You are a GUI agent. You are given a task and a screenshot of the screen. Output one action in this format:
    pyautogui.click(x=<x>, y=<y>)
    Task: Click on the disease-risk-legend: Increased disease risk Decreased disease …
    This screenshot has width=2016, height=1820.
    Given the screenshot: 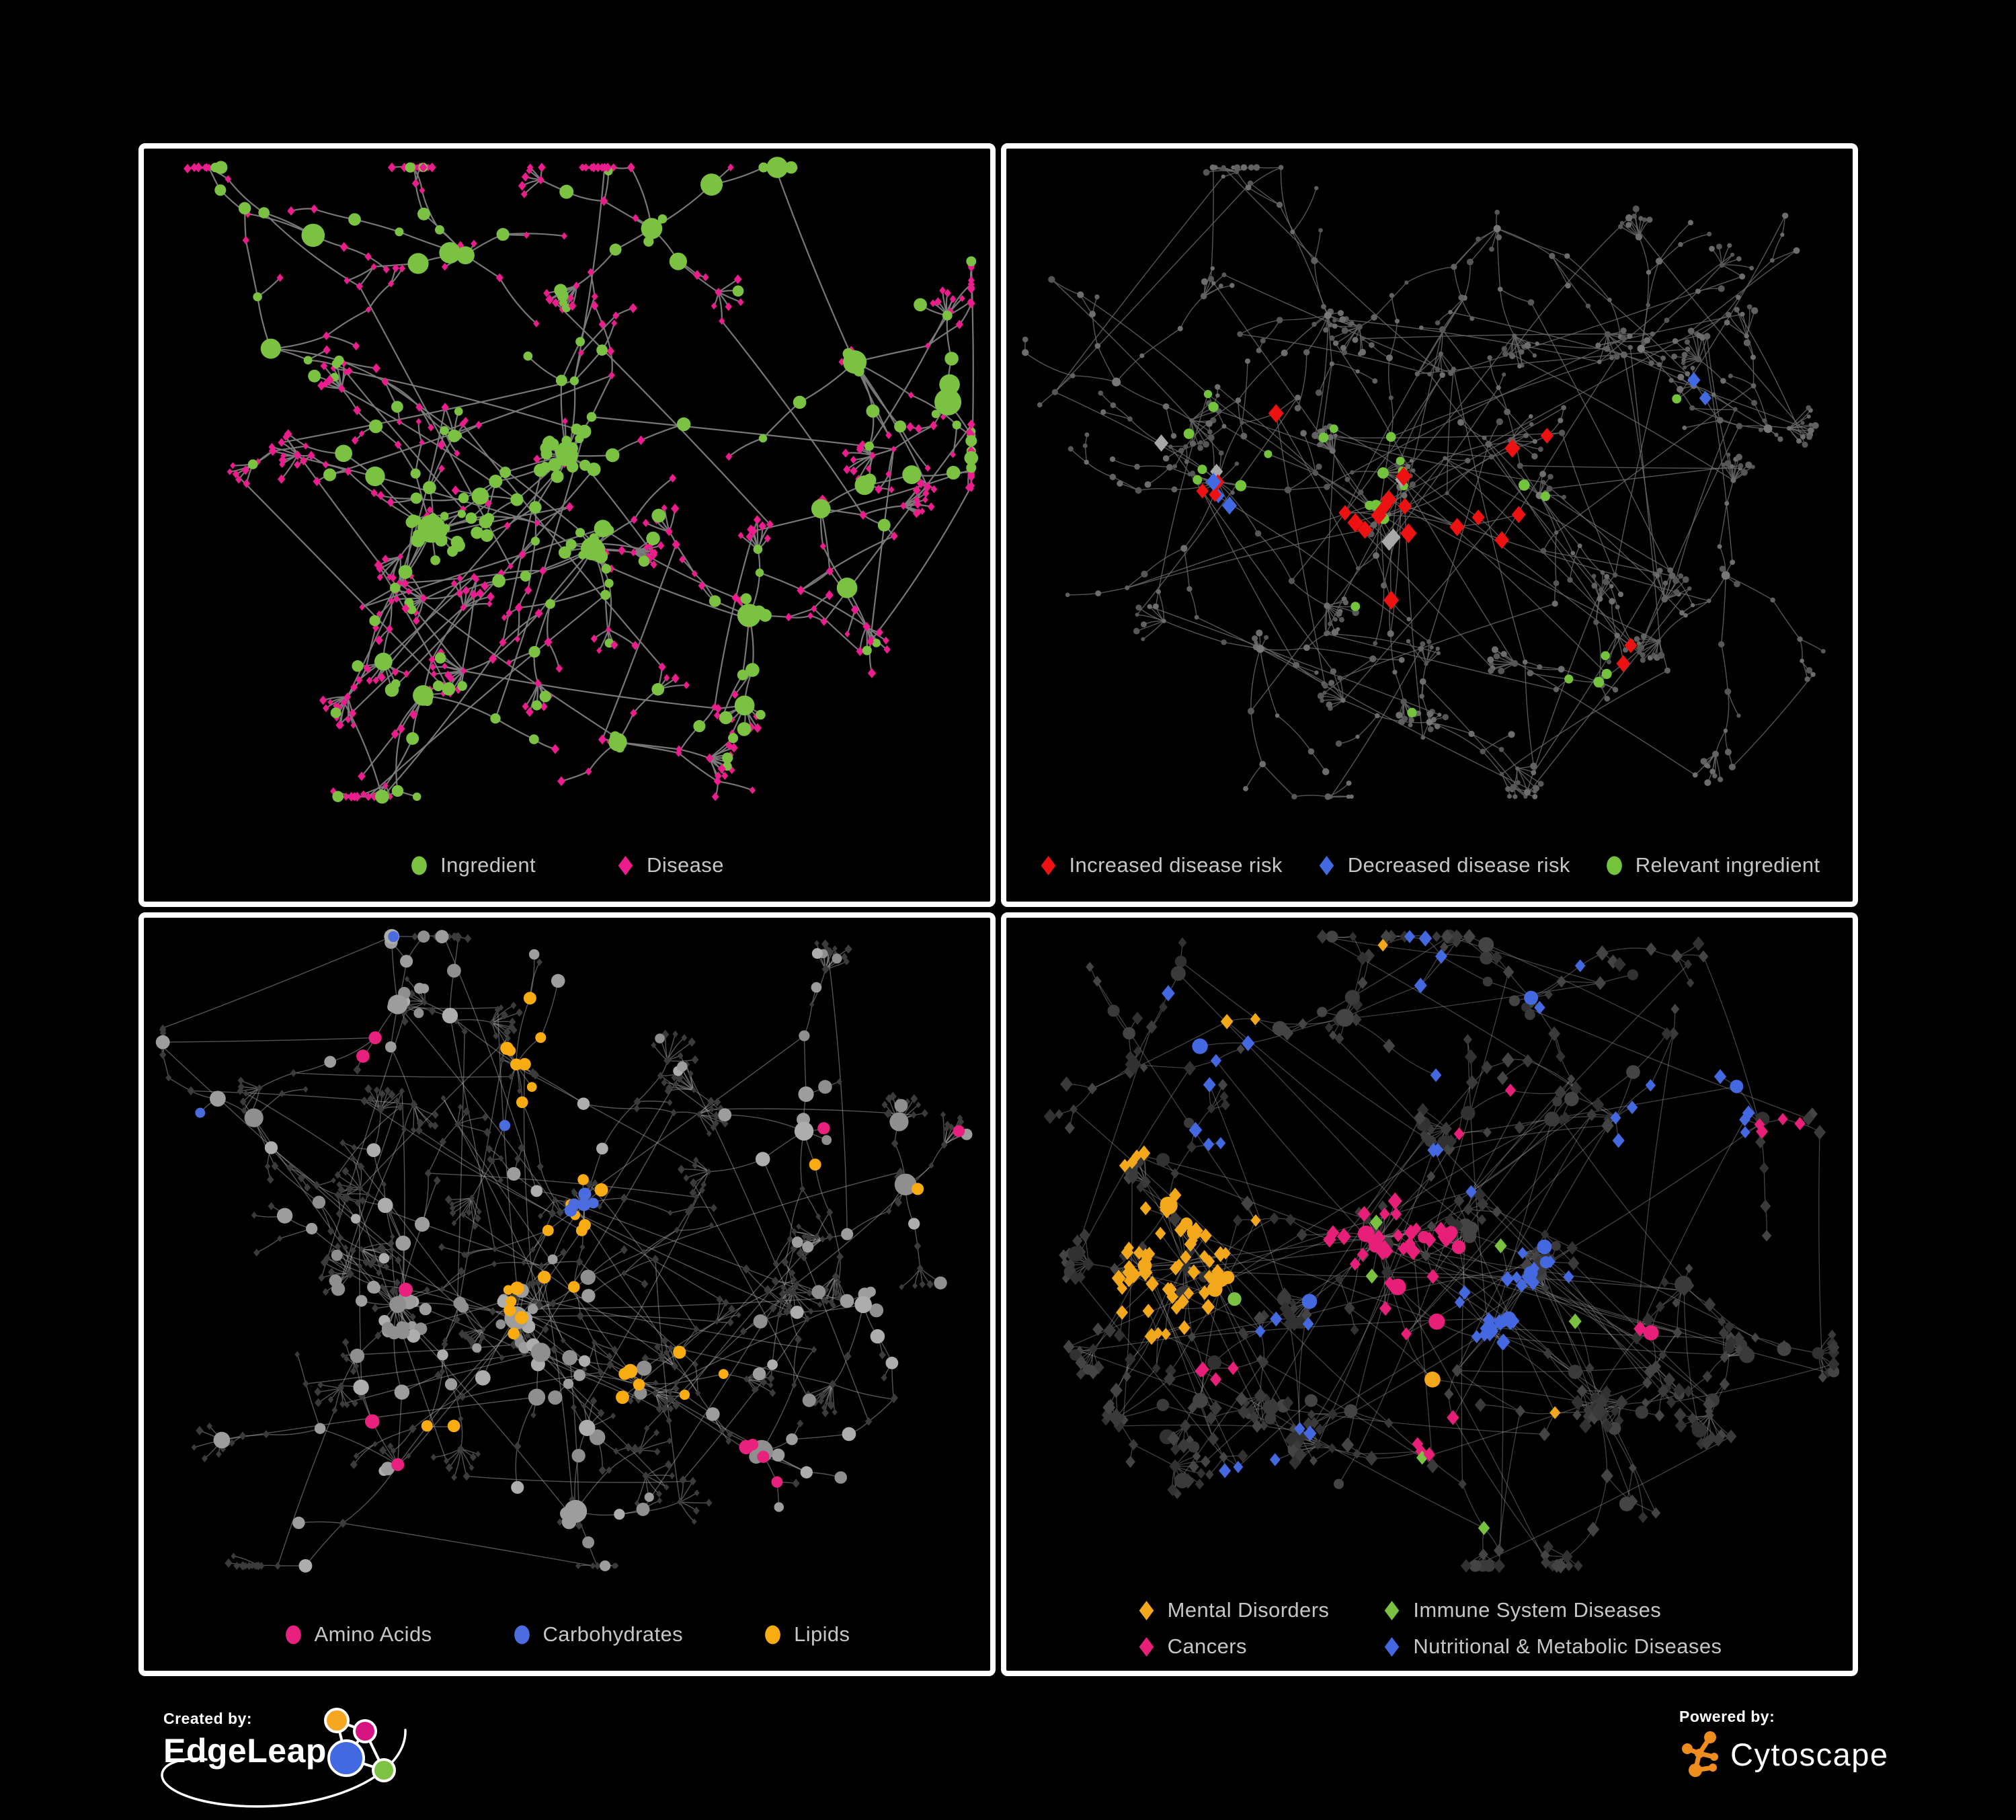 What is the action you would take?
    pyautogui.click(x=1429, y=865)
    